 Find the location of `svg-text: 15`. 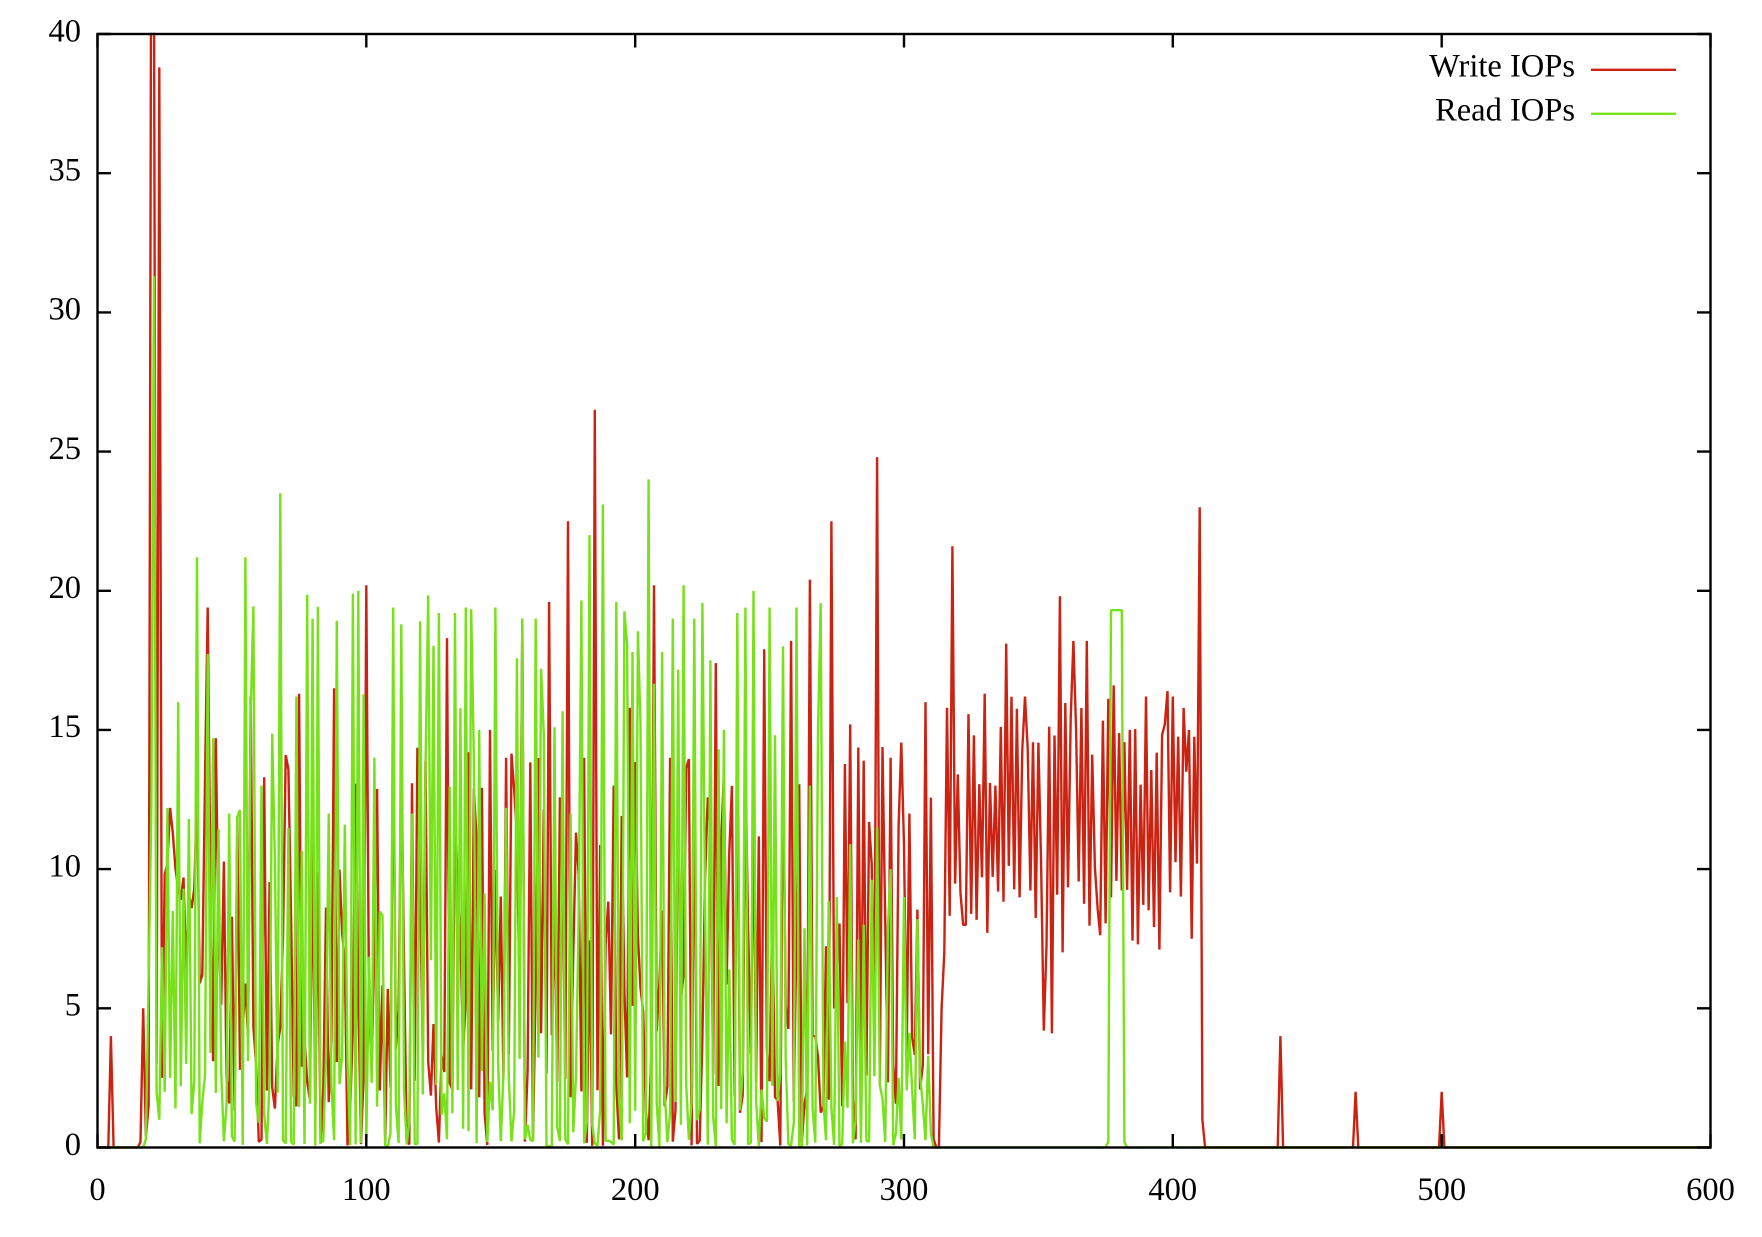

svg-text: 15 is located at coordinates (65, 727).